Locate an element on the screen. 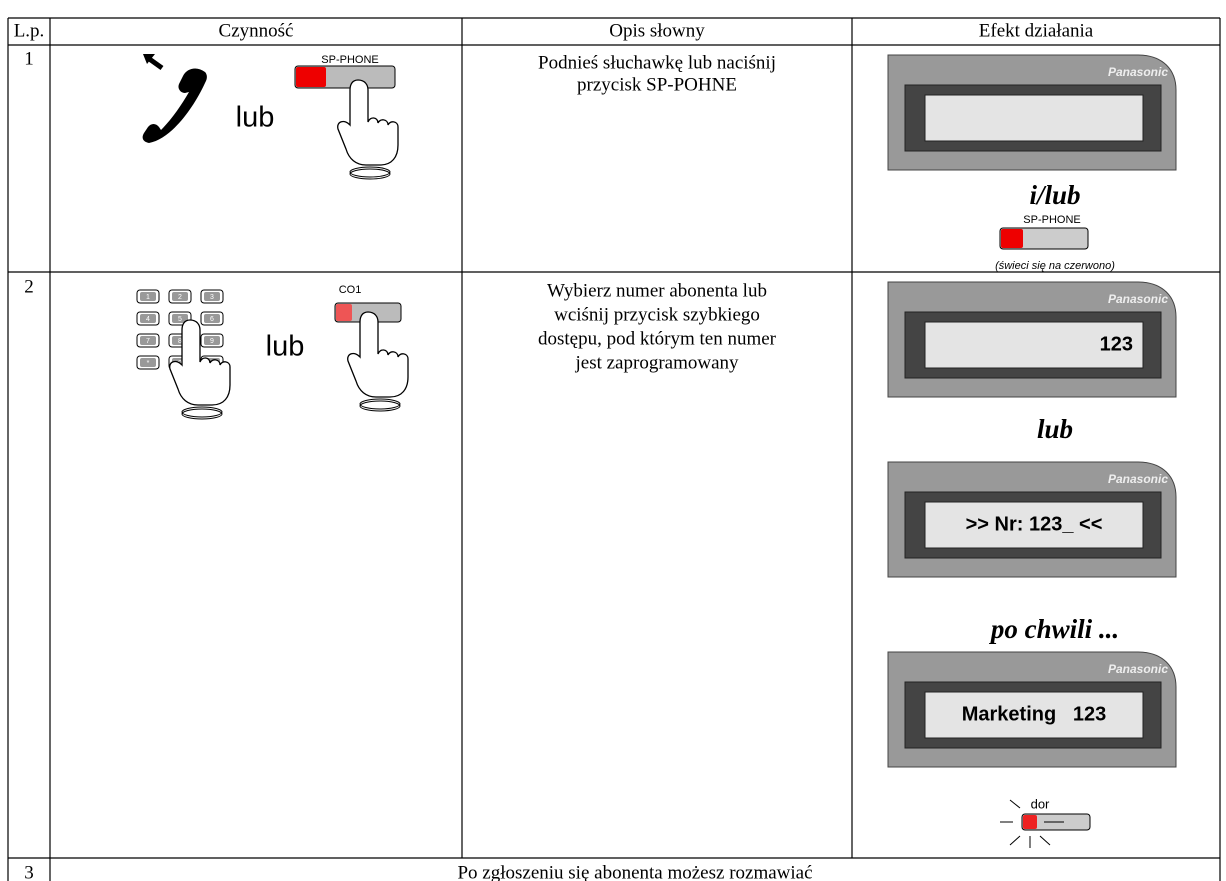 Image resolution: width=1226 pixels, height=881 pixels. row-number: 2 is located at coordinates (29, 286).